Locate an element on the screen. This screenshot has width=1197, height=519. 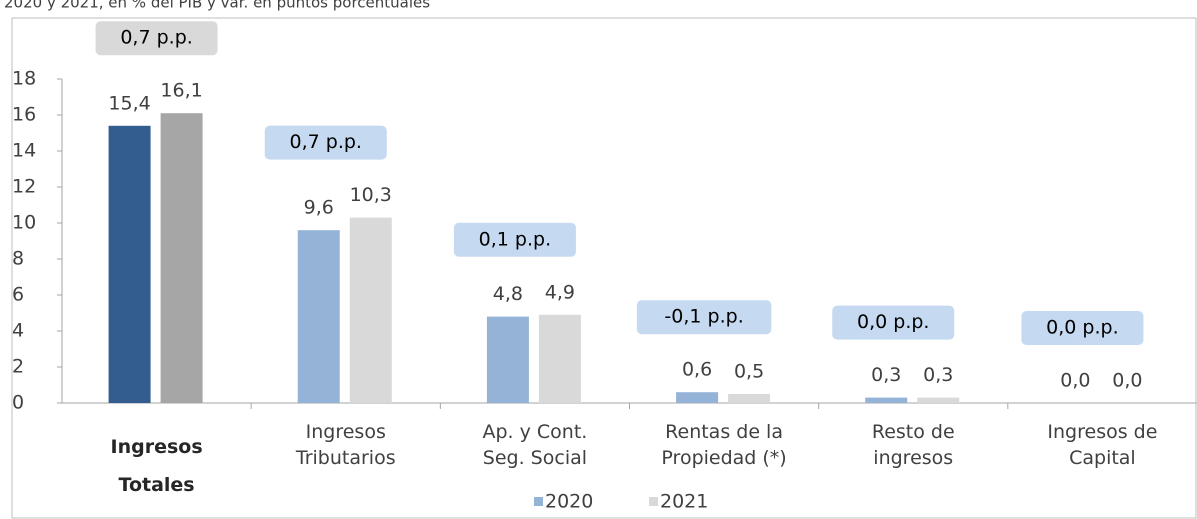
y-tick-label: 14 is located at coordinates (24, 151).